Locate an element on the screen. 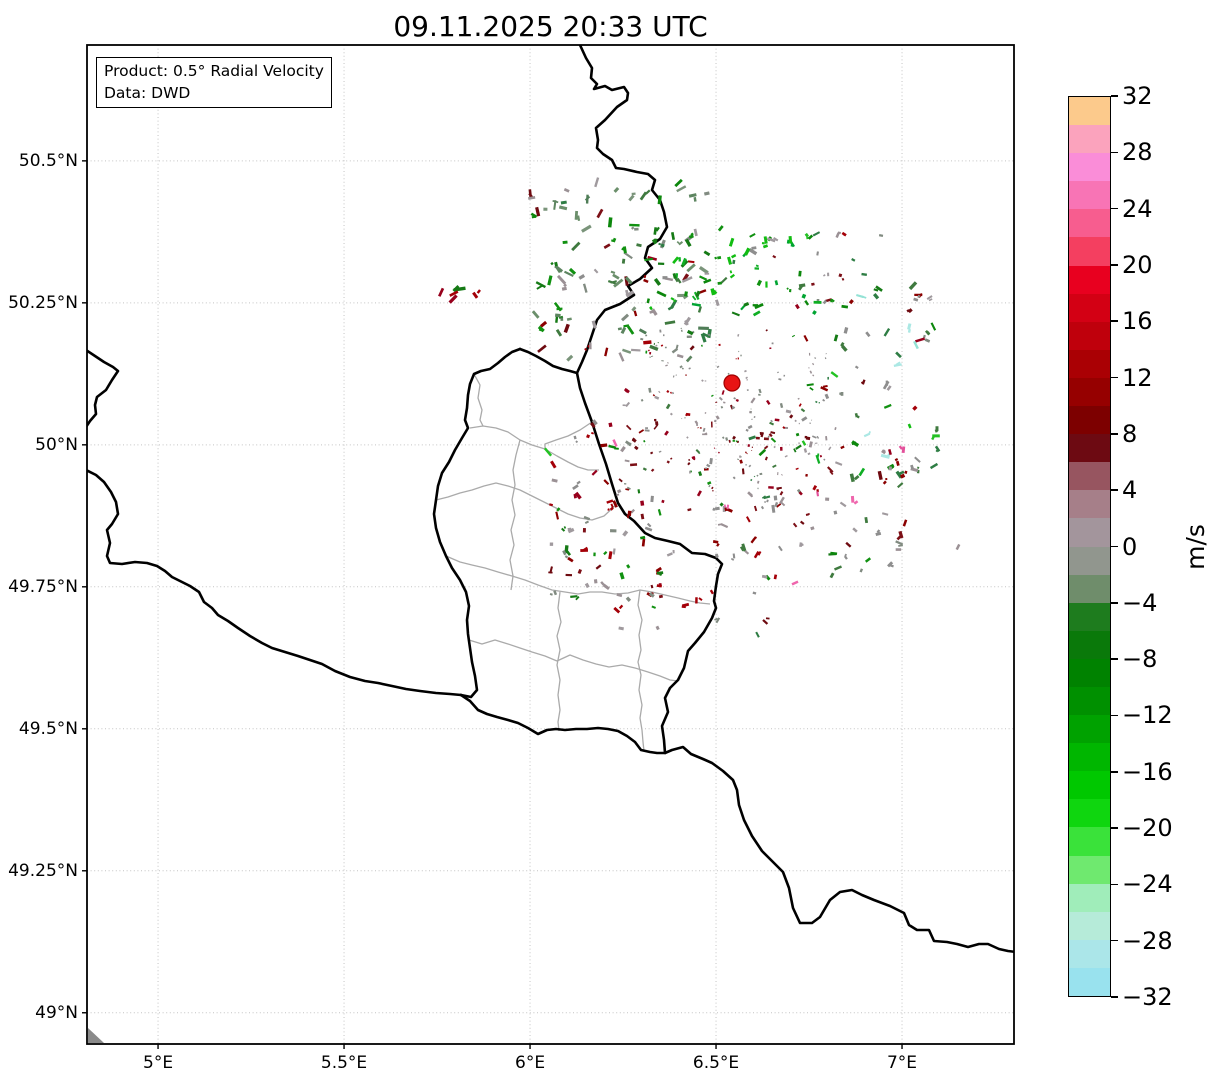 The height and width of the screenshot is (1081, 1225). colorbar-tick-label: −4 is located at coordinates (1140, 602).